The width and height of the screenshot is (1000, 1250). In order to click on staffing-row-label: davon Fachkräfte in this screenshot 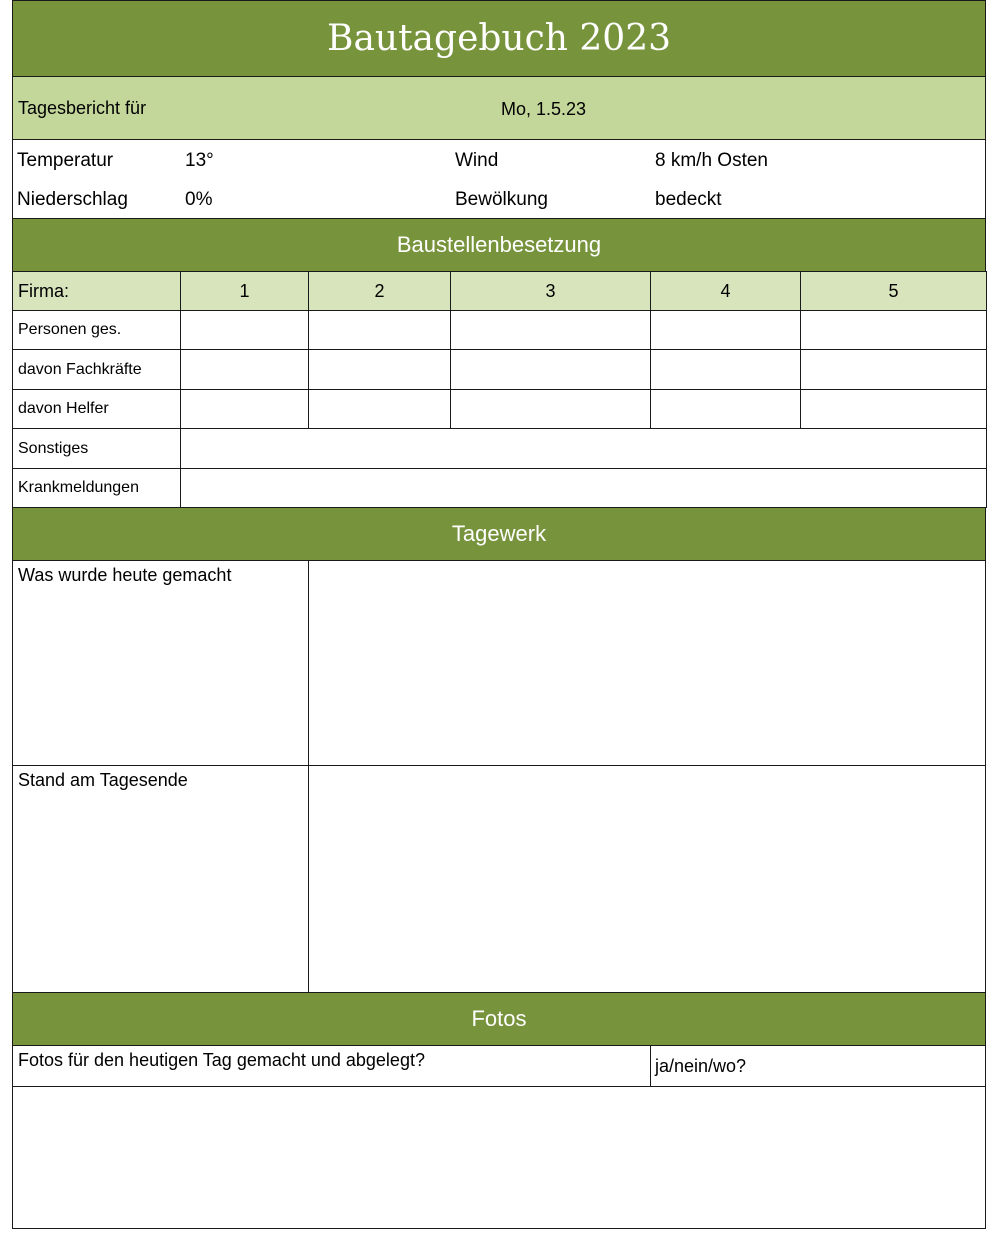, I will do `click(96, 369)`.